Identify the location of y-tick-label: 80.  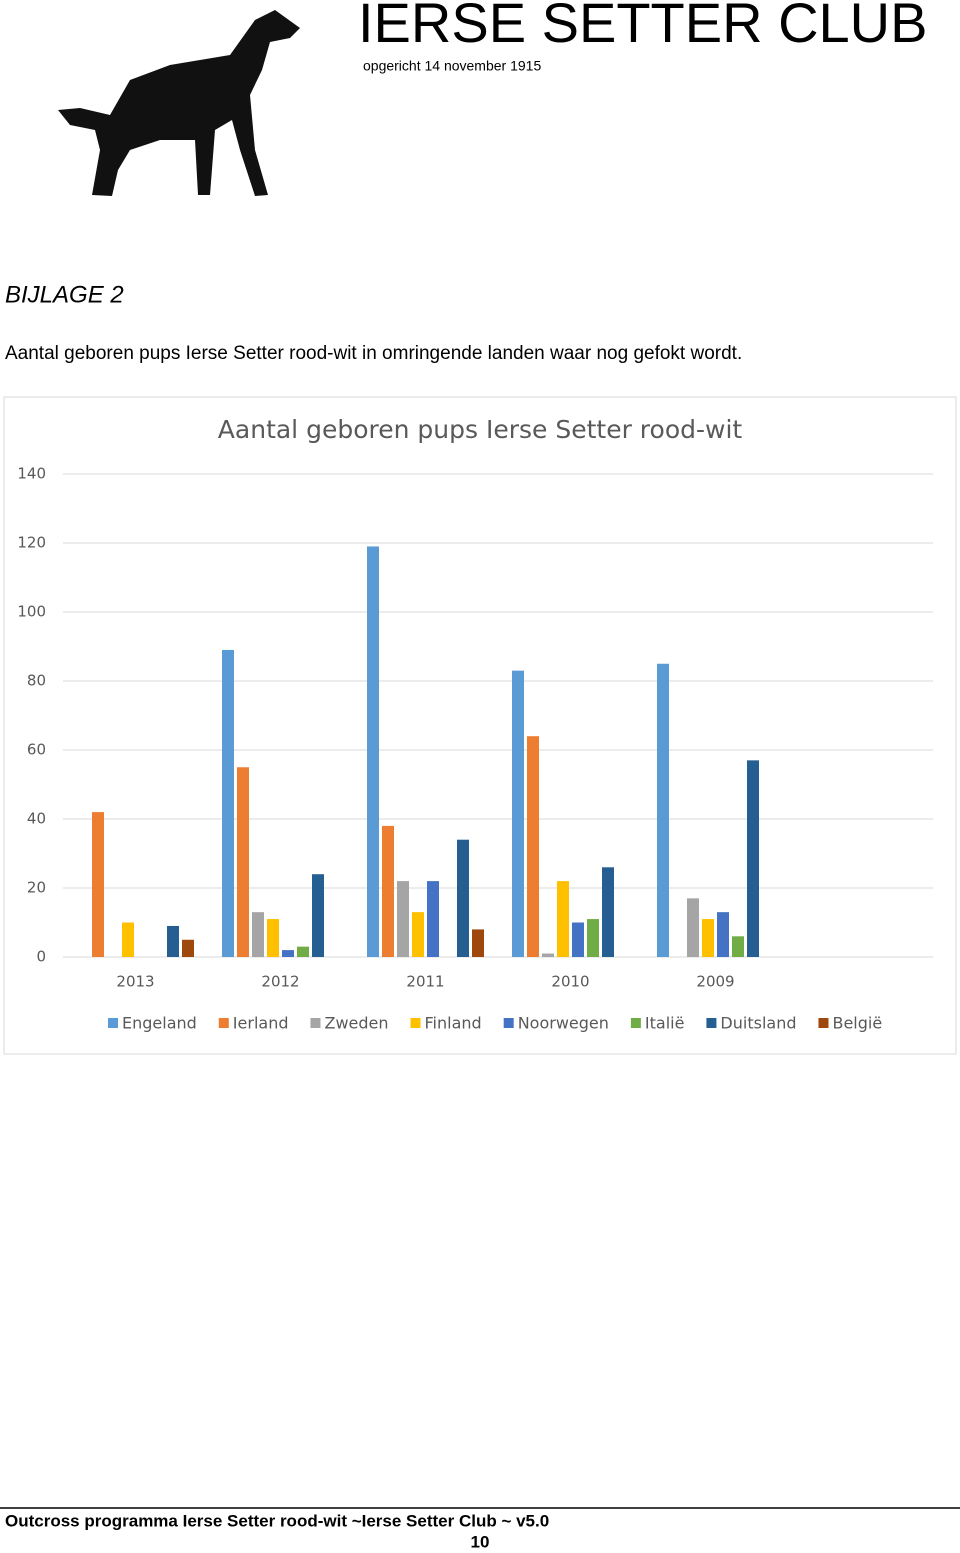
(36, 681).